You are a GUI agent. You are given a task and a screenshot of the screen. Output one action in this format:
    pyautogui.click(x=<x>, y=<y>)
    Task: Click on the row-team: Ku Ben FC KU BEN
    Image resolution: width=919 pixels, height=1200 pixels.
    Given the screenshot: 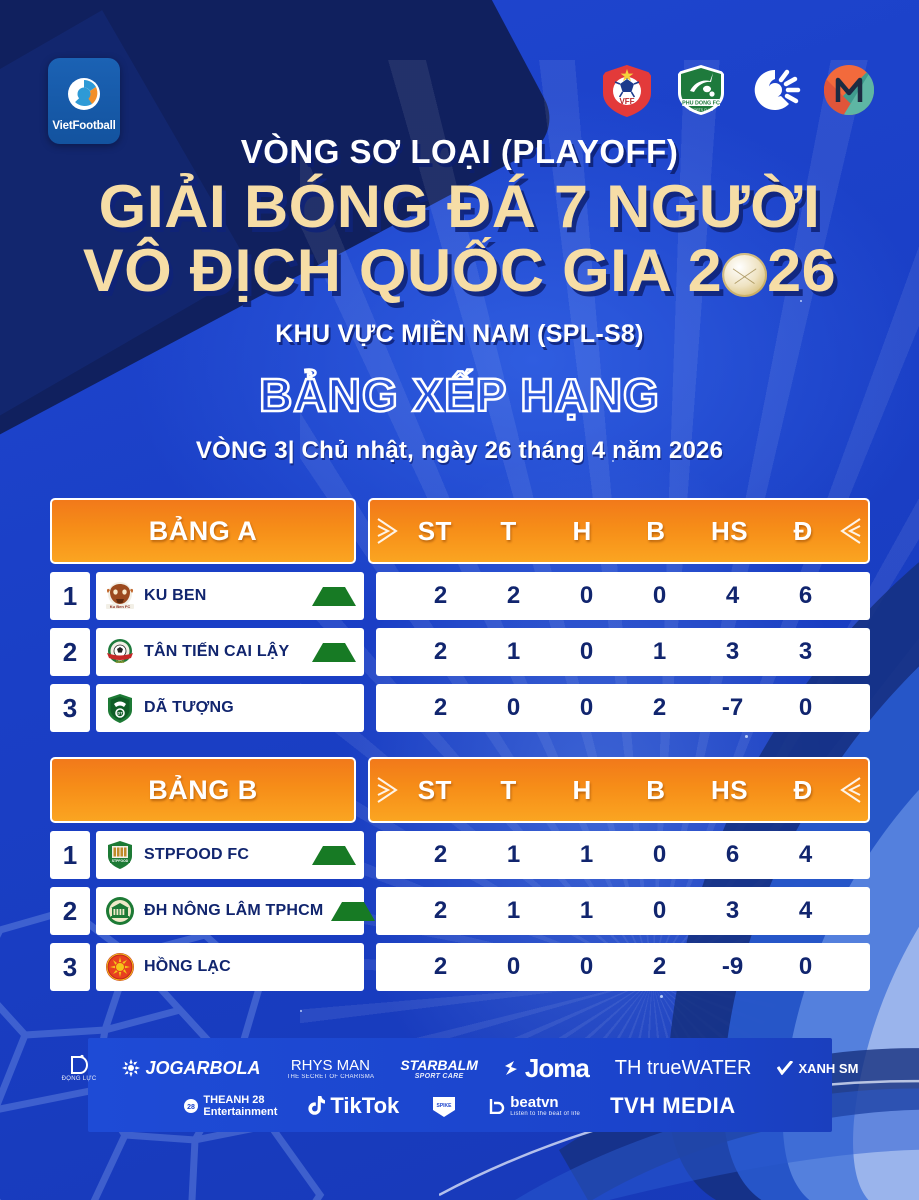 What is the action you would take?
    pyautogui.click(x=230, y=596)
    